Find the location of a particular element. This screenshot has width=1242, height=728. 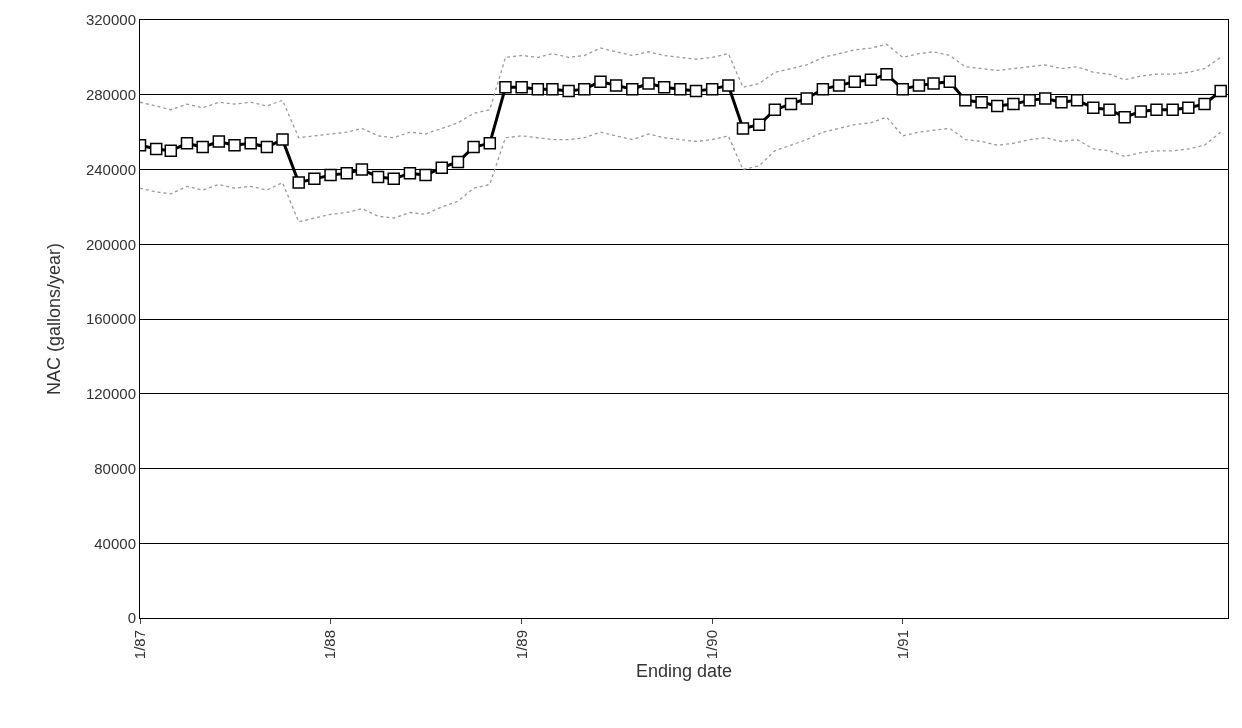

x-tick-label: 1/87 is located at coordinates (139, 645).